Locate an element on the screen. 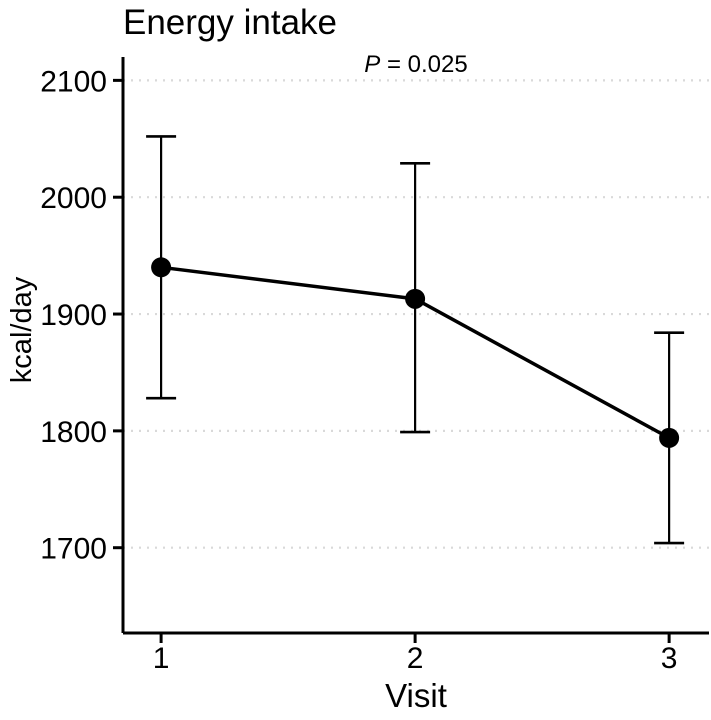 The width and height of the screenshot is (711, 720). p-value-annotation: P = 0.025 is located at coordinates (415, 64).